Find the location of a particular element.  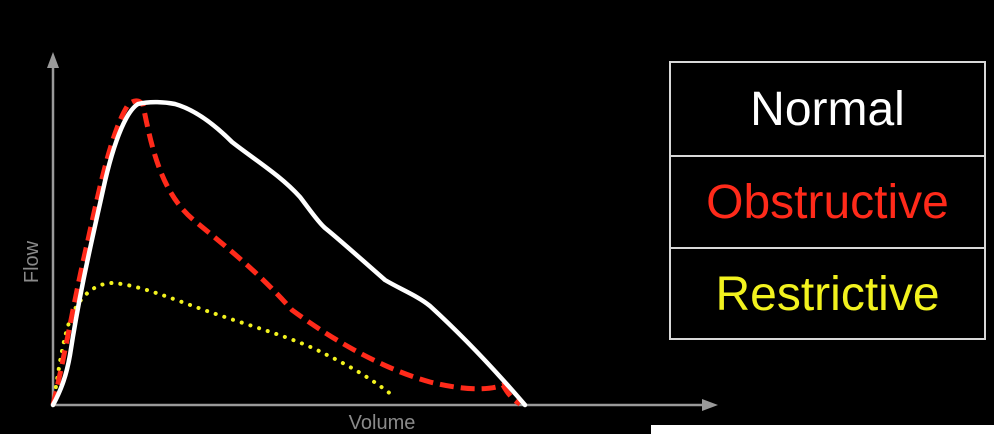

legend-label-obstructive: Obstructive is located at coordinates (827, 202).